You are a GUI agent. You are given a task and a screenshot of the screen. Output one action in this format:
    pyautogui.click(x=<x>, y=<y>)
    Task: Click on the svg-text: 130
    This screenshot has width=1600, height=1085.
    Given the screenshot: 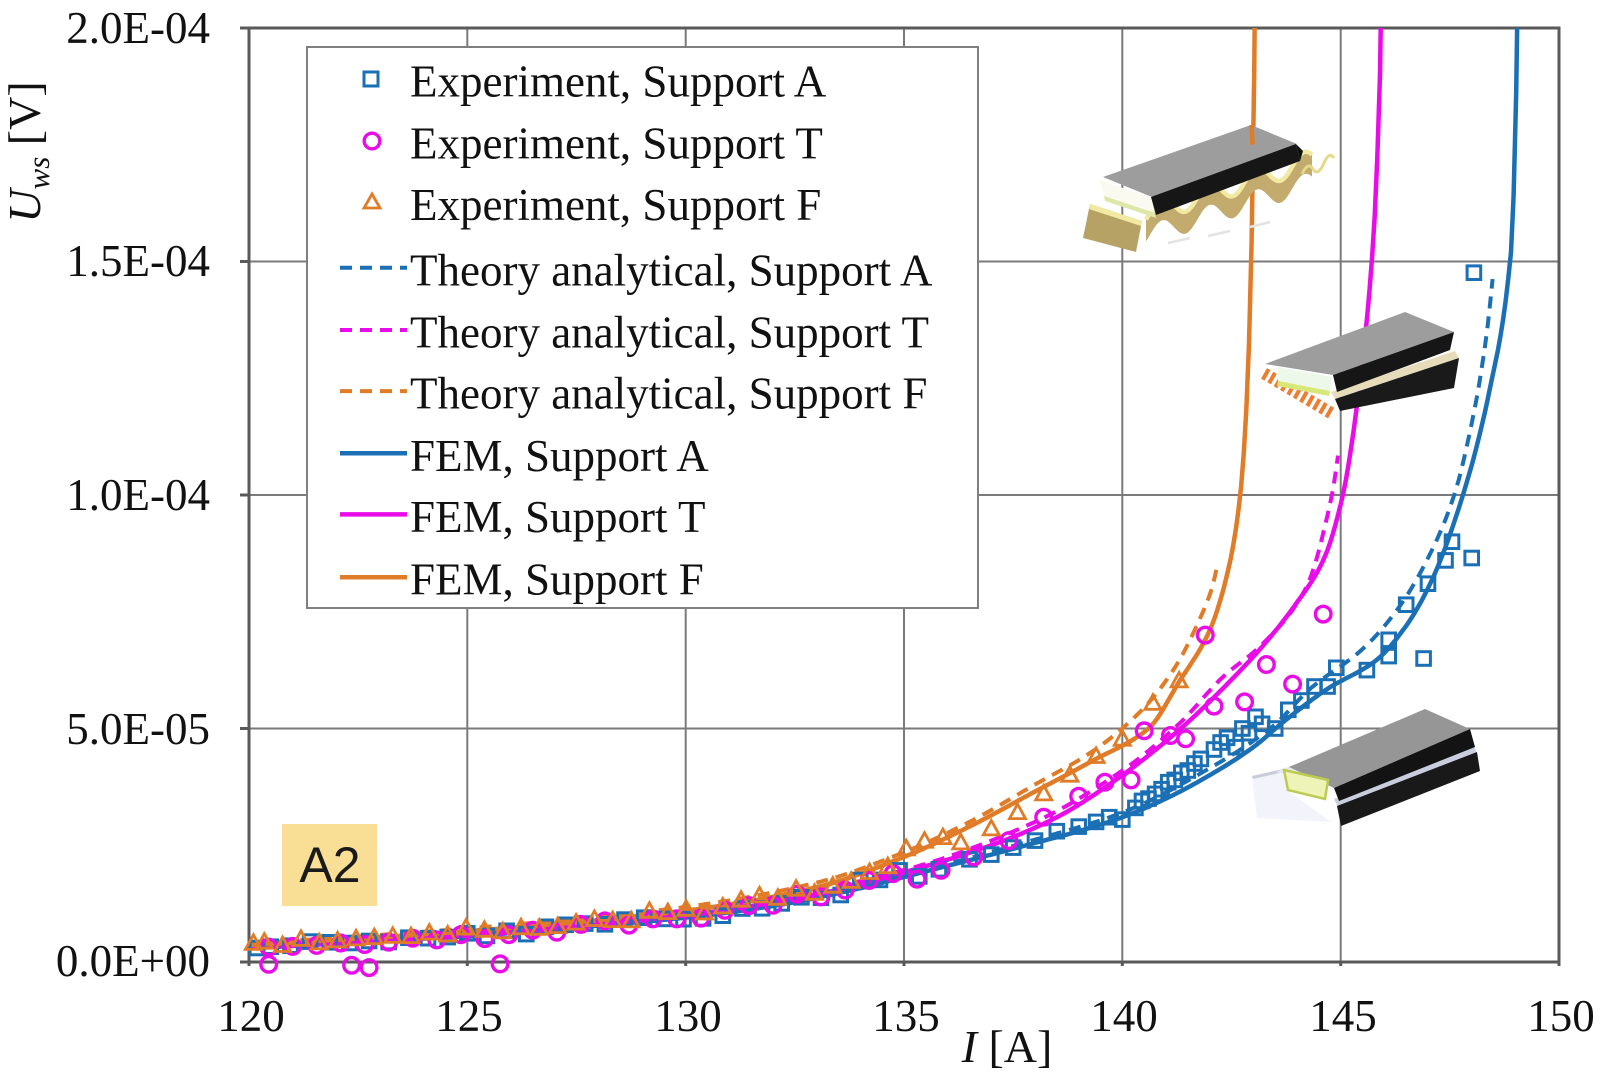 What is the action you would take?
    pyautogui.click(x=688, y=1016)
    